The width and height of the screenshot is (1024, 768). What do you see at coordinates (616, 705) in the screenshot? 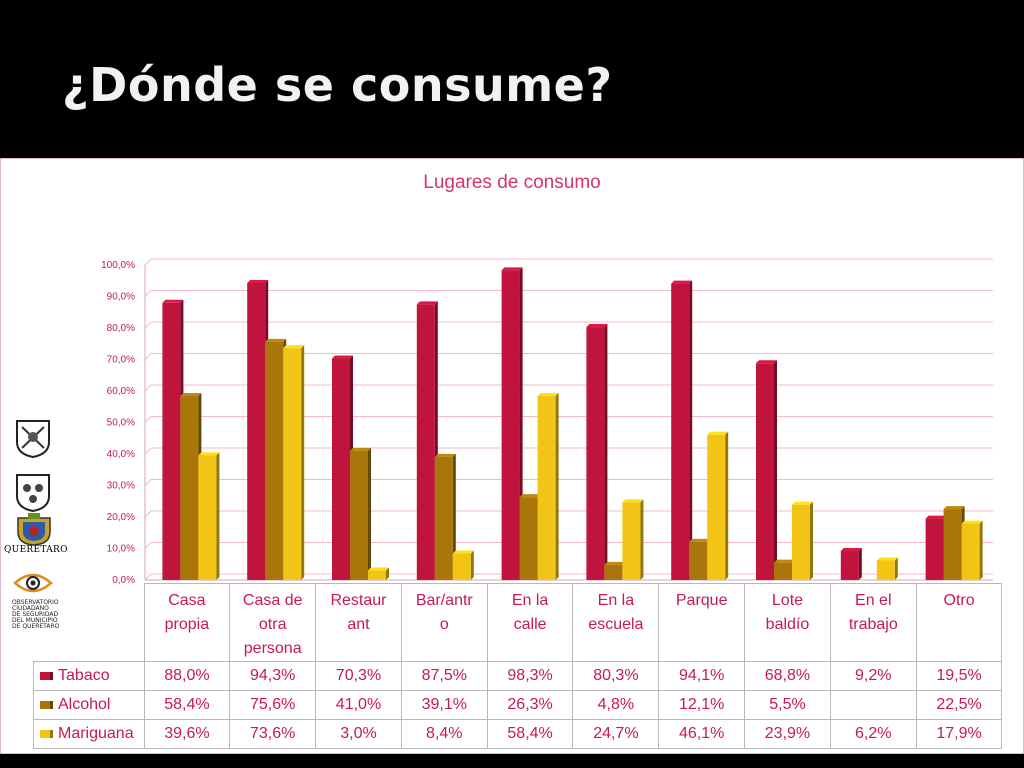
I see `data-cell: 4,8%` at bounding box center [616, 705].